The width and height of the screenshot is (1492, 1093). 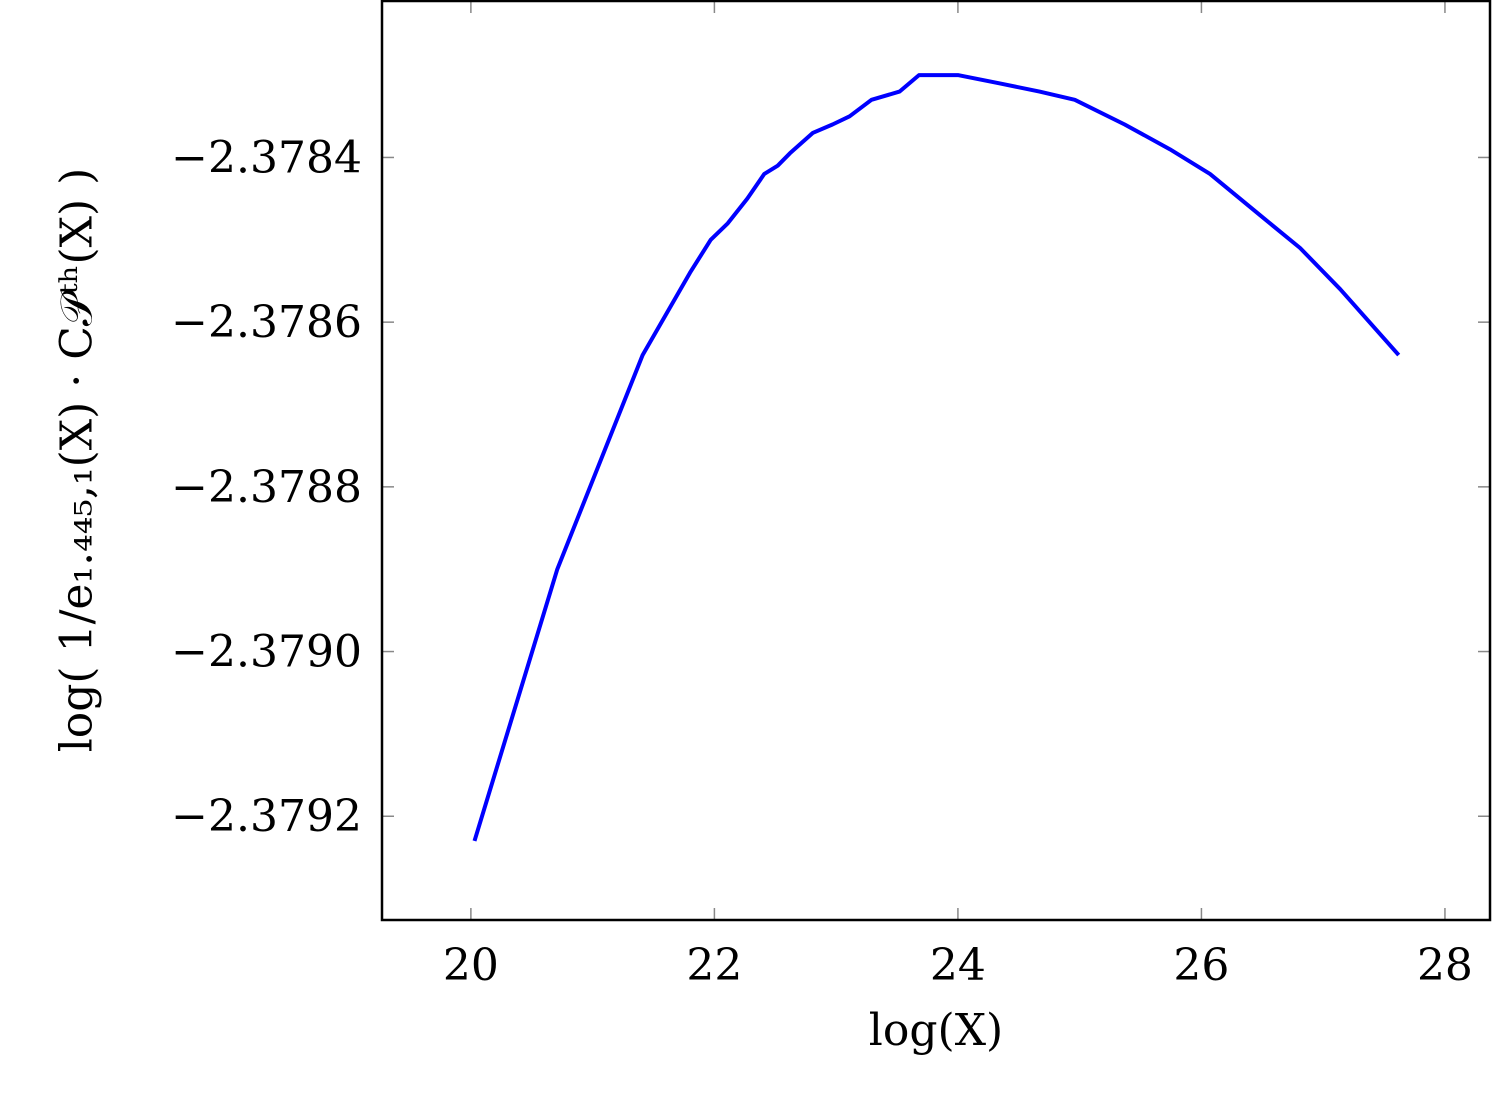 What do you see at coordinates (77, 460) in the screenshot?
I see `y-axis-label: log( 1/e₁.₄₄₅,₁(X) · C𝒫ᵗʰ(X) )` at bounding box center [77, 460].